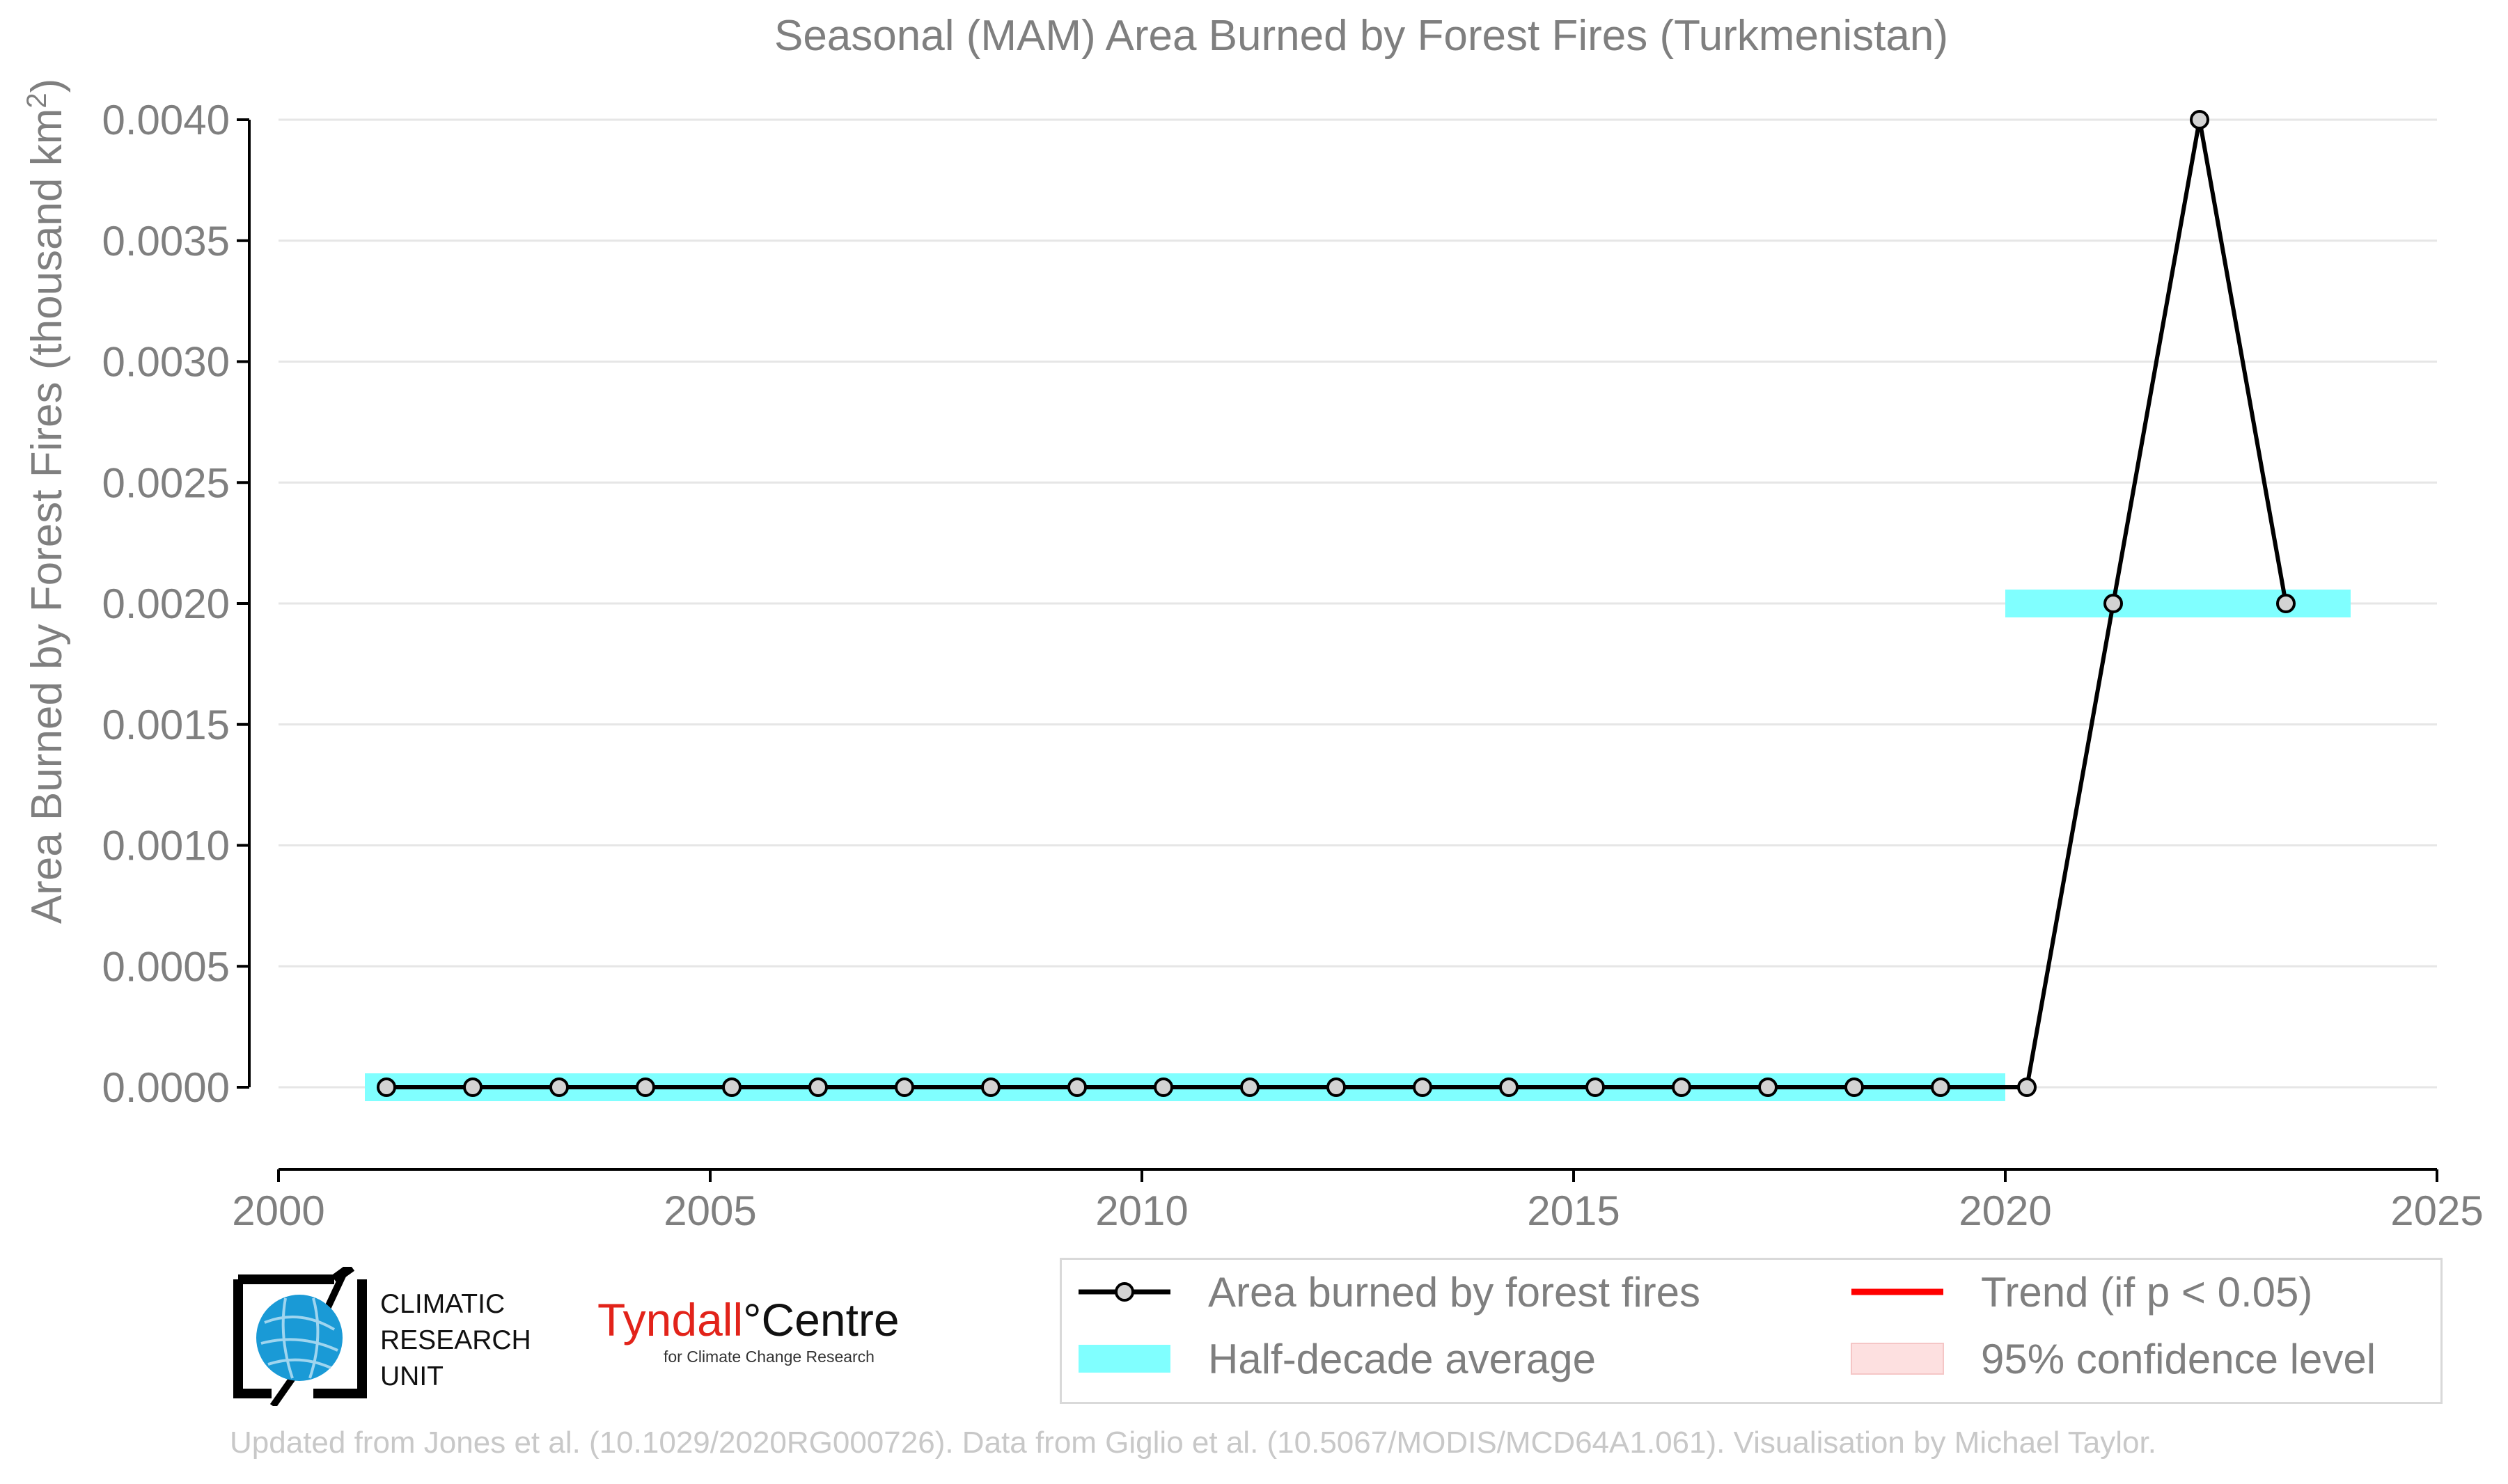  Describe the element at coordinates (2178, 1358) in the screenshot. I see `legend-label-confidence: 95% confidence level` at that location.